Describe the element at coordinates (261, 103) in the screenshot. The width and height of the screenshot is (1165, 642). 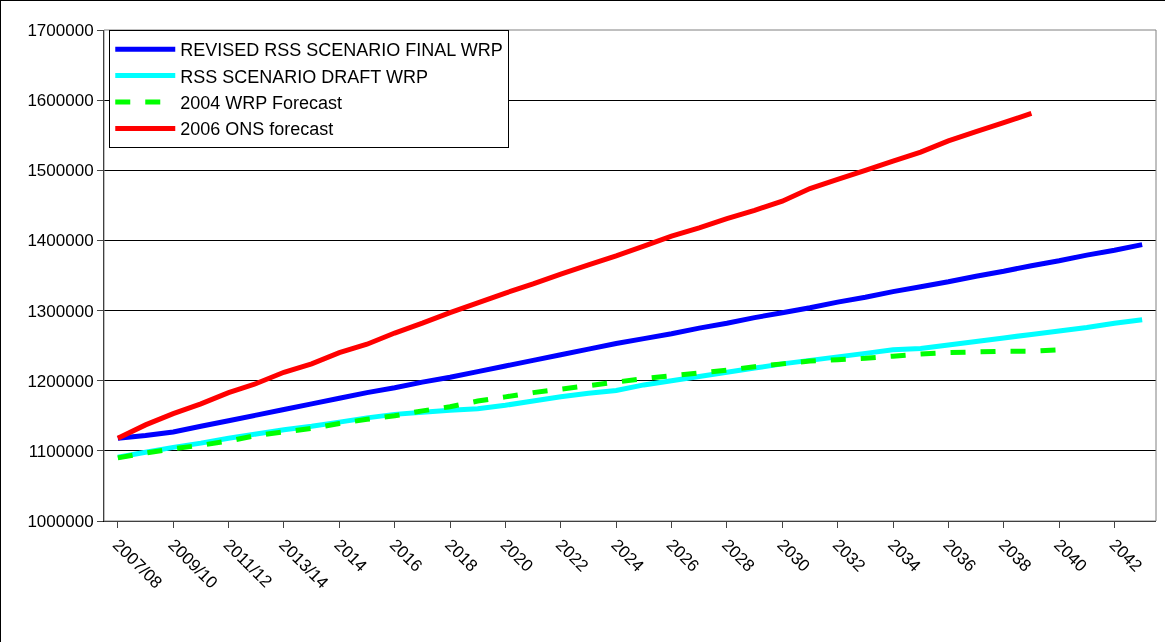
I see `legend-label: 2004 WRP Forecast` at that location.